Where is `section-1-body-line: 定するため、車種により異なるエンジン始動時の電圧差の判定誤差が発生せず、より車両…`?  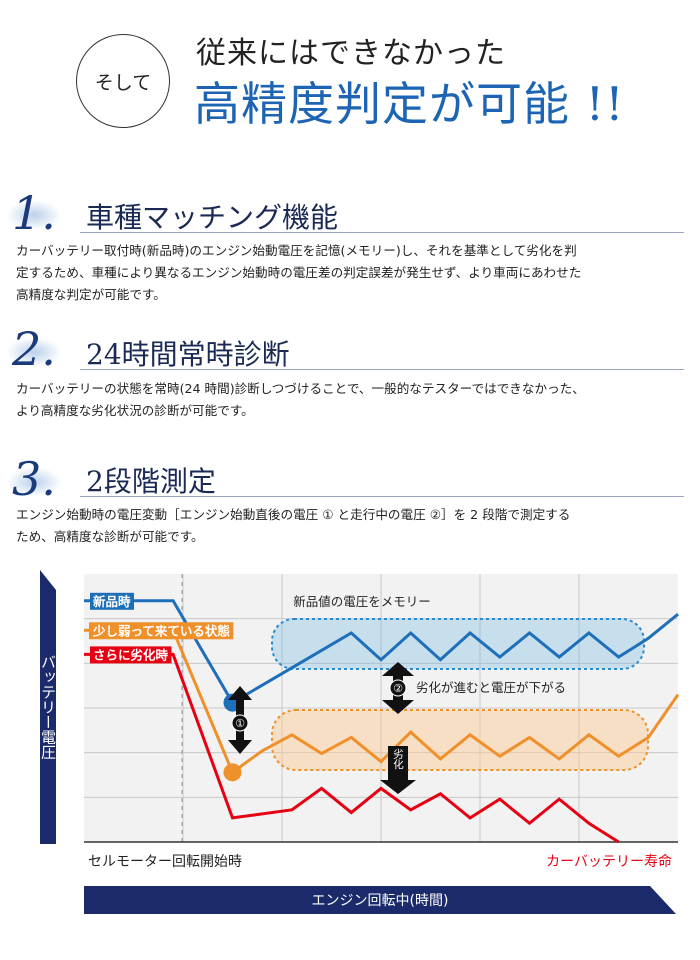
section-1-body-line: 定するため、車種により異なるエンジン始動時の電圧差の判定誤差が発生せず、より車両… is located at coordinates (299, 272).